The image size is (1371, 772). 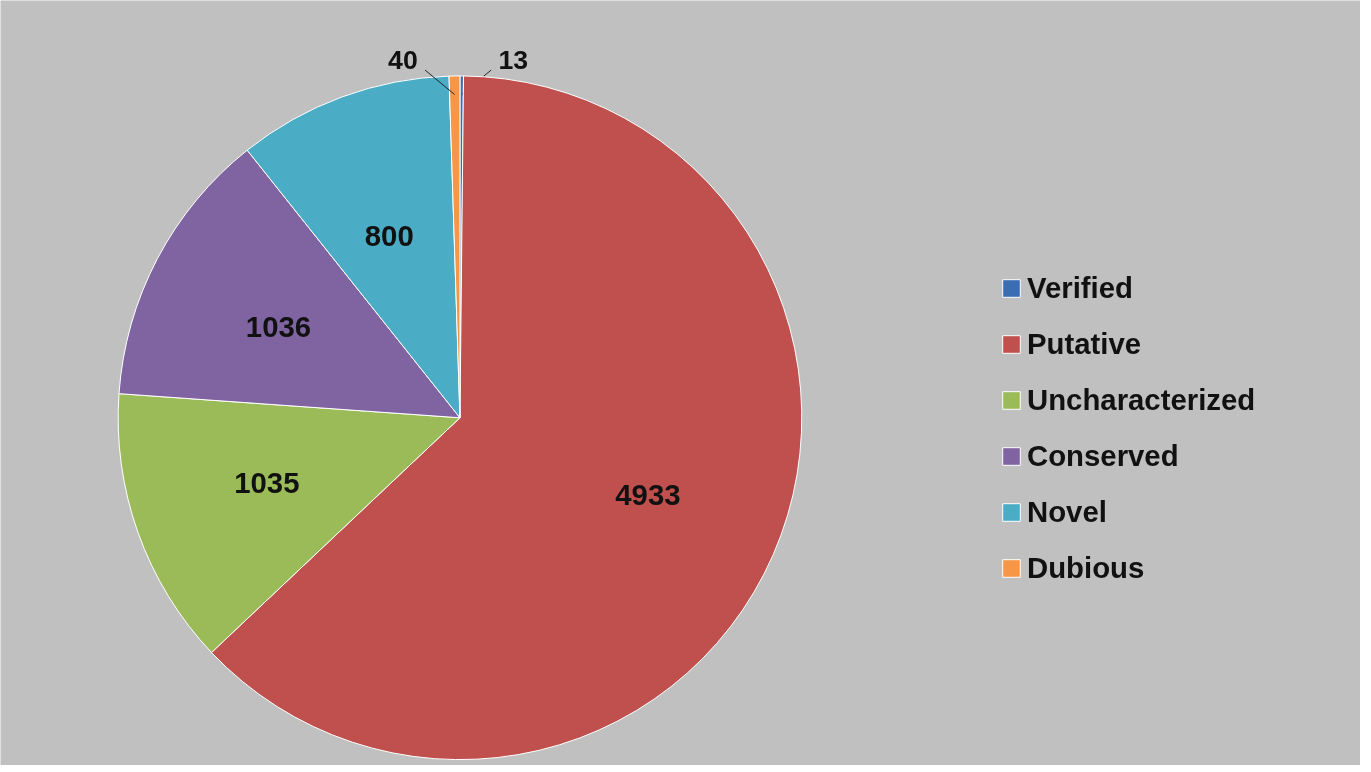 I want to click on data-label: 13, so click(x=513, y=59).